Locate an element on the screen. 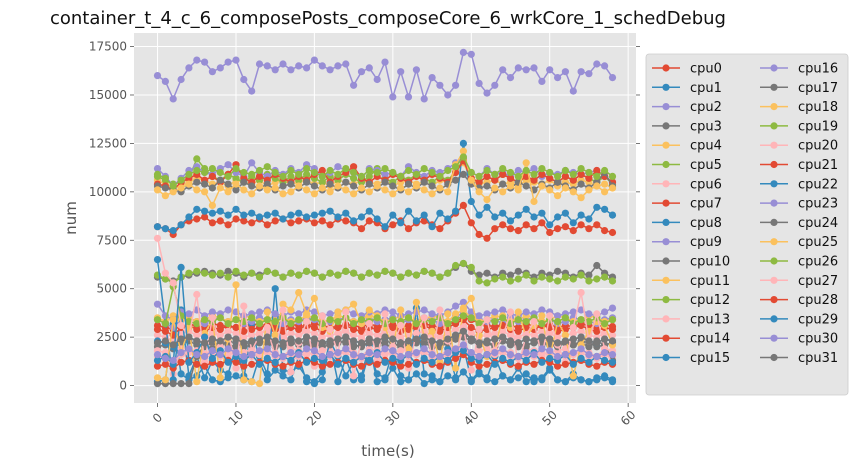 Image resolution: width=859 pixels, height=468 pixels. legend-item-cpu28: cpu28 is located at coordinates (799, 300).